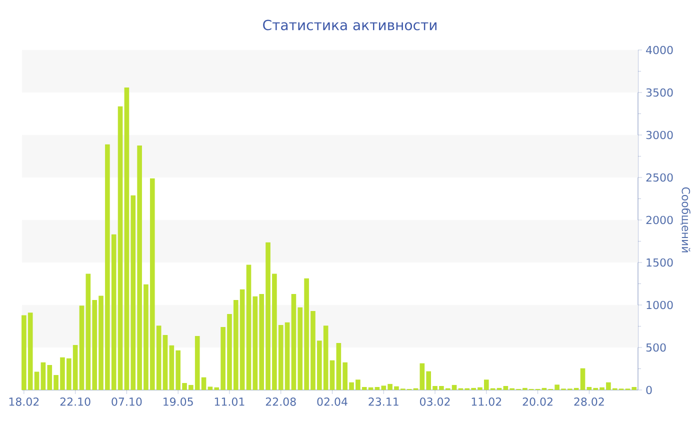 This screenshot has height=430, width=700. I want to click on y-tick-label: 3000, so click(659, 135).